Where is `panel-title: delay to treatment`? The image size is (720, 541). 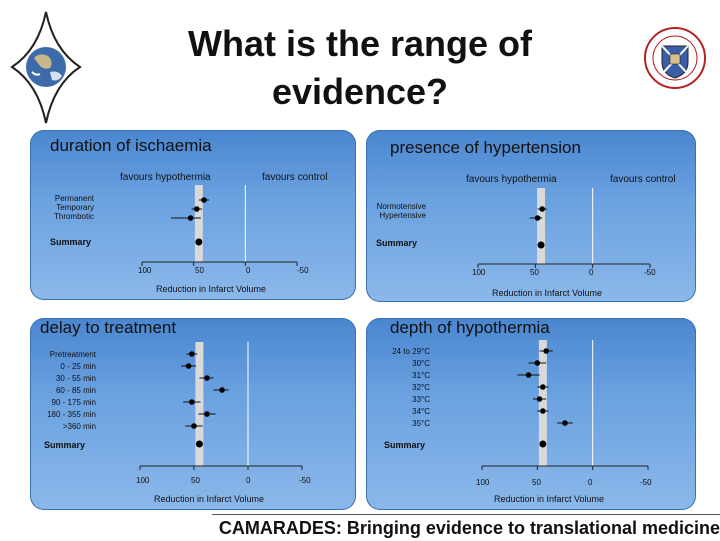 panel-title: delay to treatment is located at coordinates (108, 327).